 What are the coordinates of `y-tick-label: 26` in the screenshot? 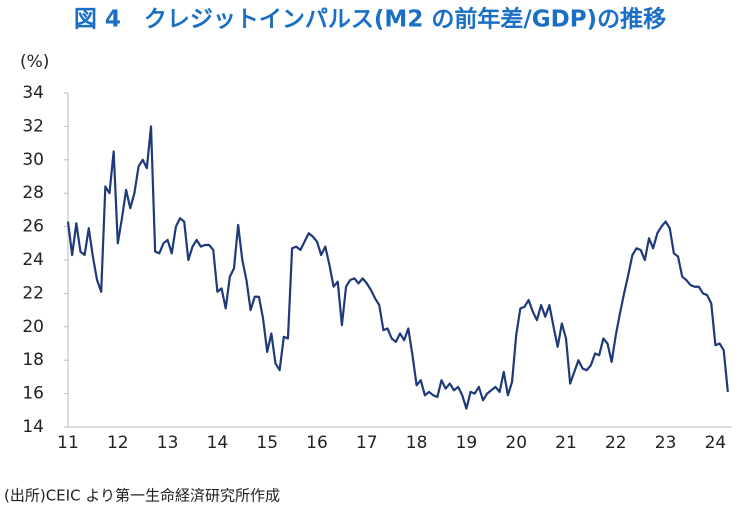 It's located at (33, 227).